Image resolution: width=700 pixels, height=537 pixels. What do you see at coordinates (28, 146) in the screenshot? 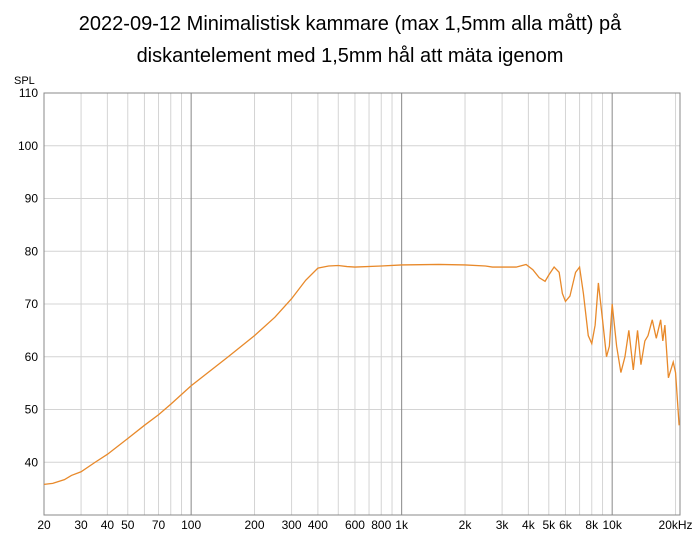
I see `y-tick-label: 100` at bounding box center [28, 146].